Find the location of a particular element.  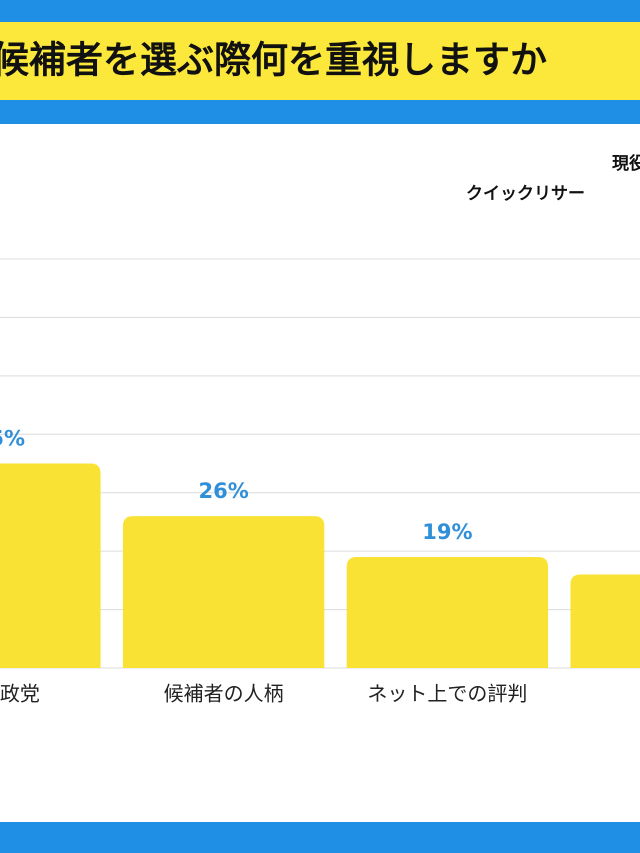

title-band is located at coordinates (320, 61).